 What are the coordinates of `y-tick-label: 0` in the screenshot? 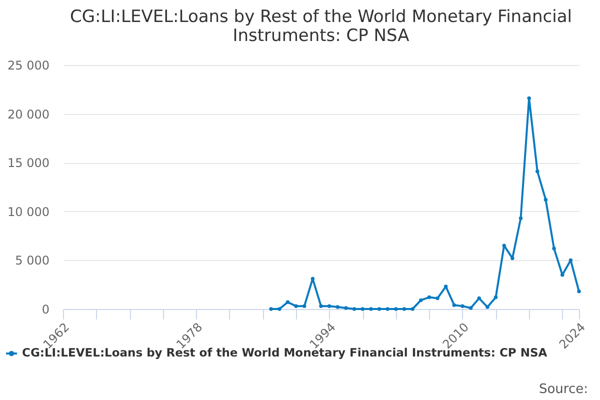 It's located at (46, 309).